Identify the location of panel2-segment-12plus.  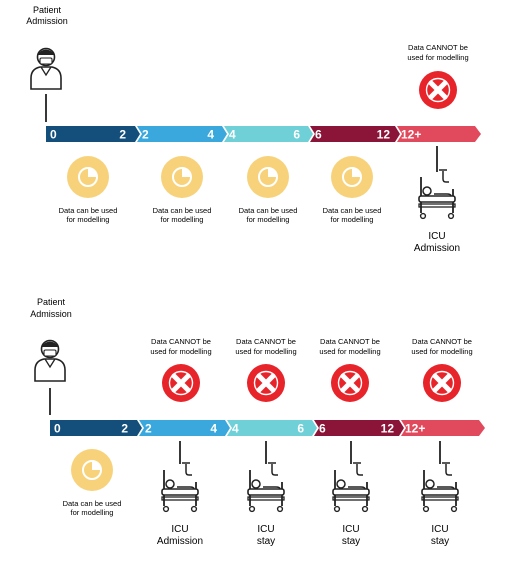
(443, 428).